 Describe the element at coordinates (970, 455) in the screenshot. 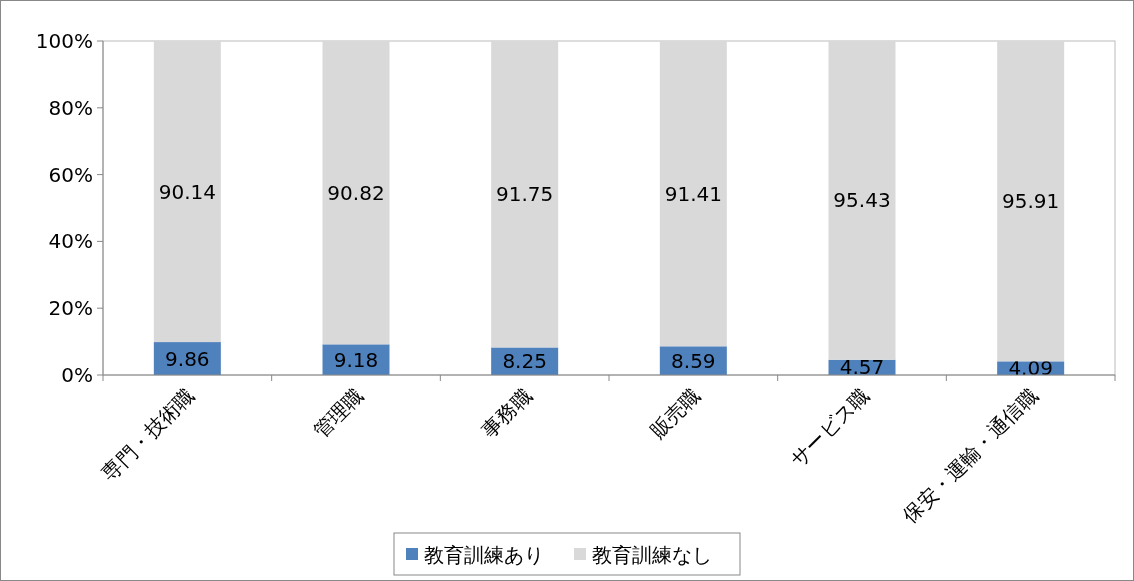

I see `x-tick-label: 保安・運輸・通信職` at that location.